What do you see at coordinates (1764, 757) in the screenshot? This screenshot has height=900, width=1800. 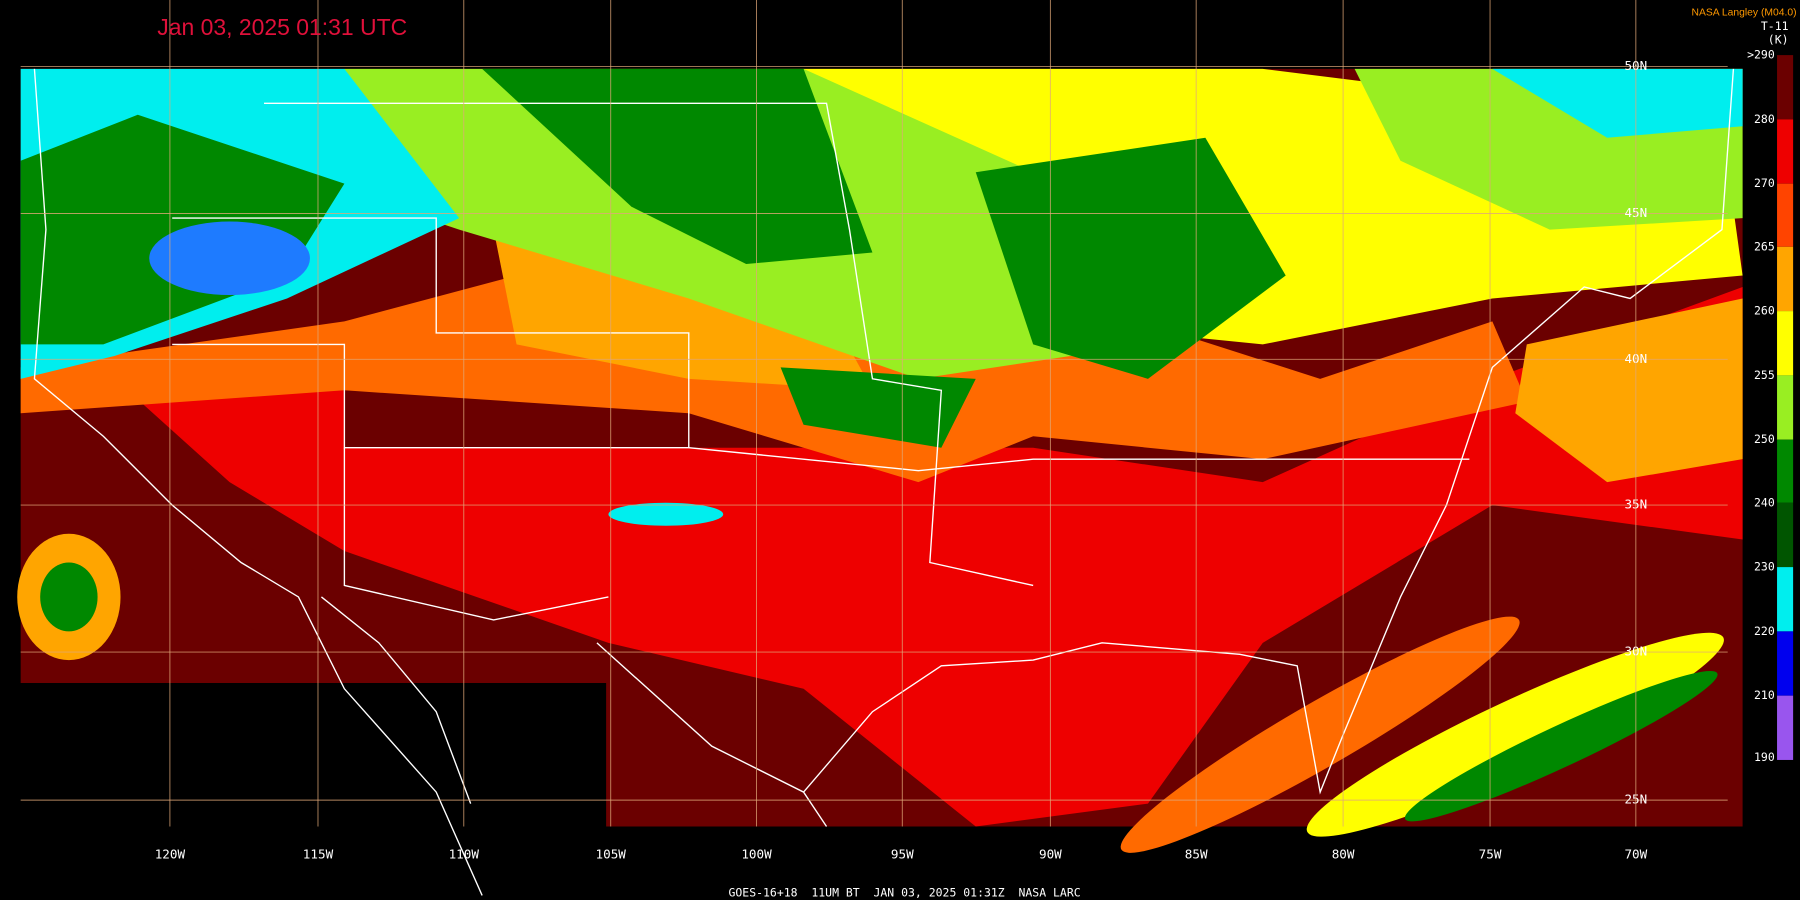 I see `colorbar-label: 190` at bounding box center [1764, 757].